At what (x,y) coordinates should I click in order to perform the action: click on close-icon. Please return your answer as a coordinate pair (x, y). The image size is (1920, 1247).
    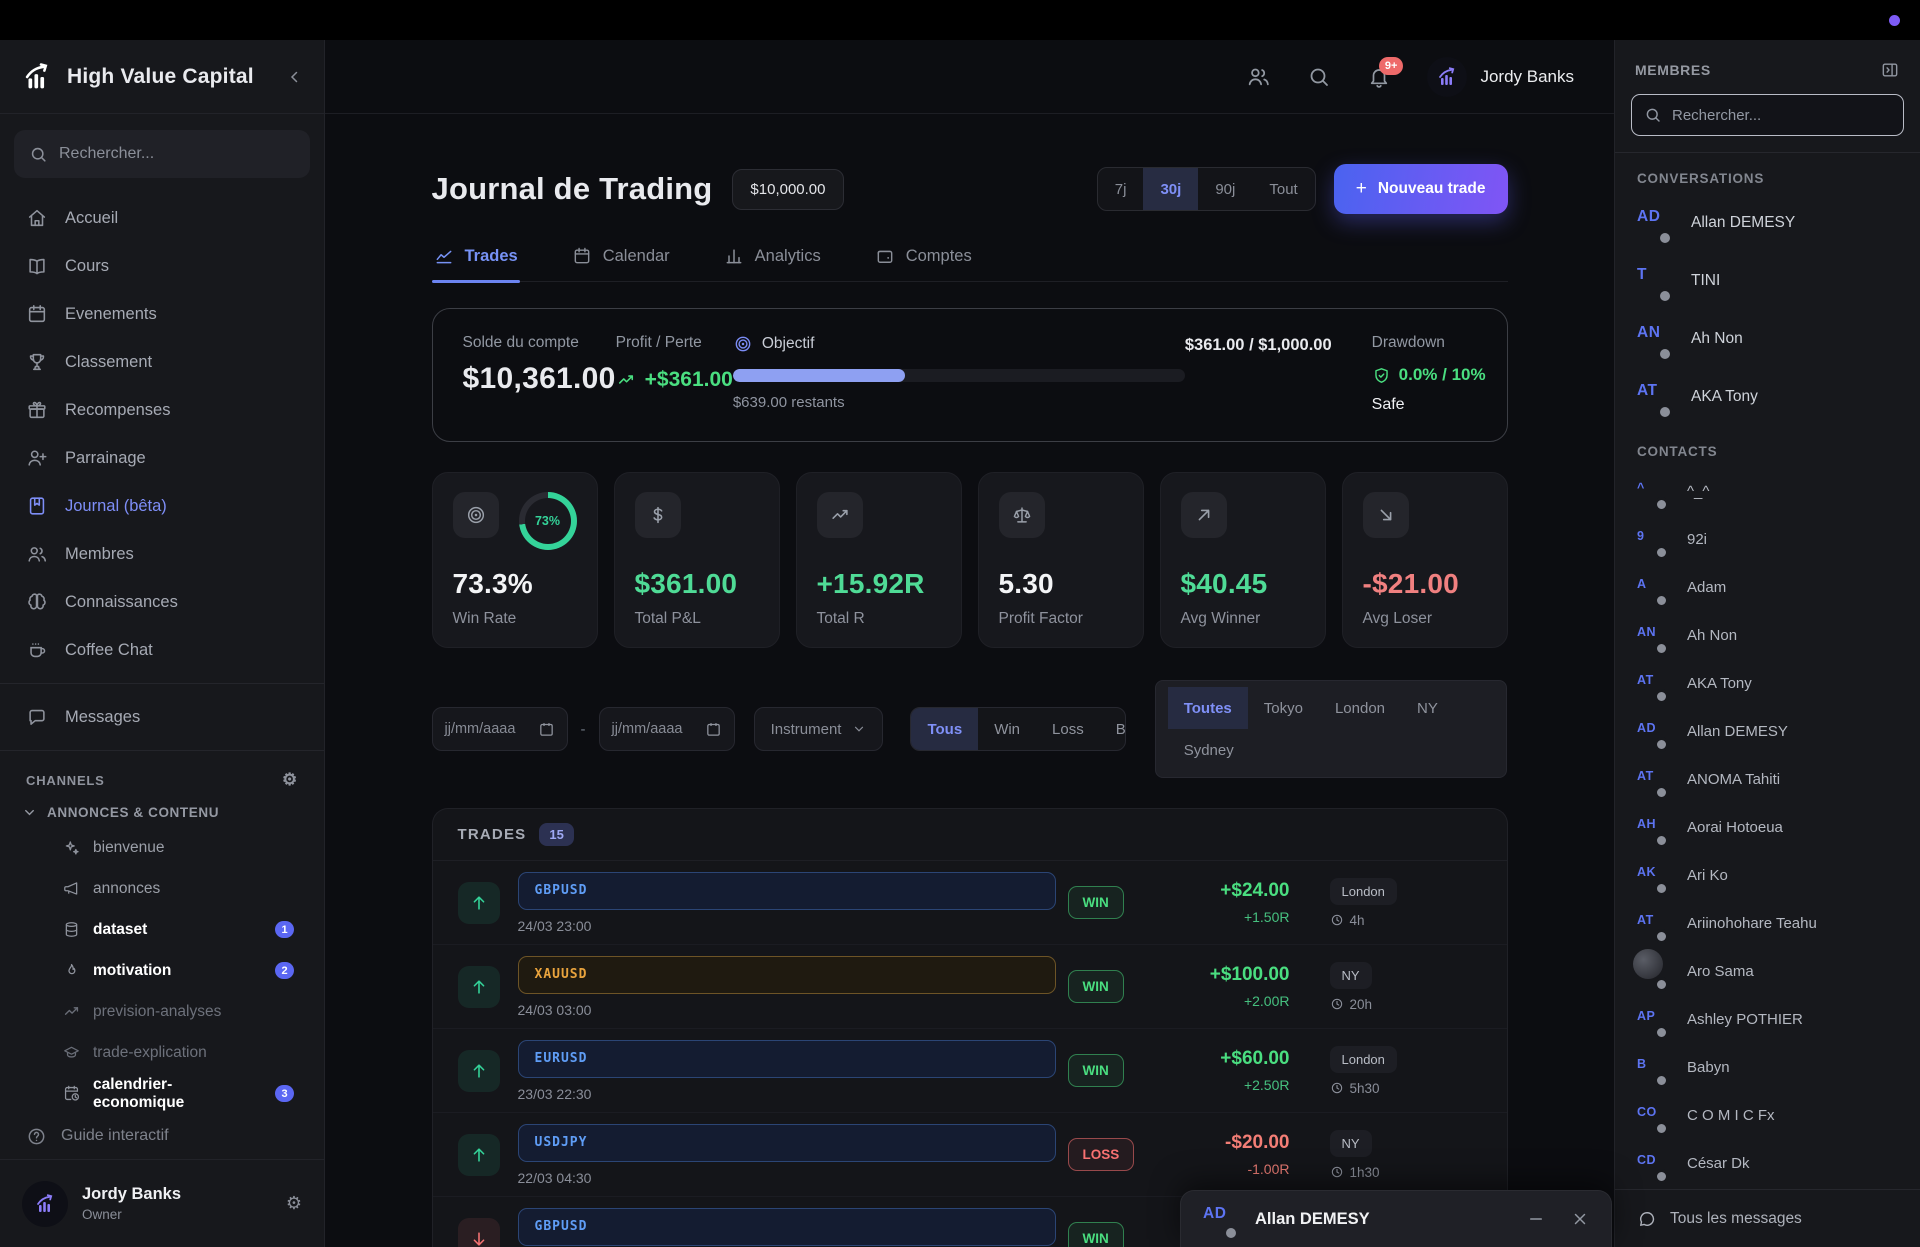
    Looking at the image, I should click on (1580, 1219).